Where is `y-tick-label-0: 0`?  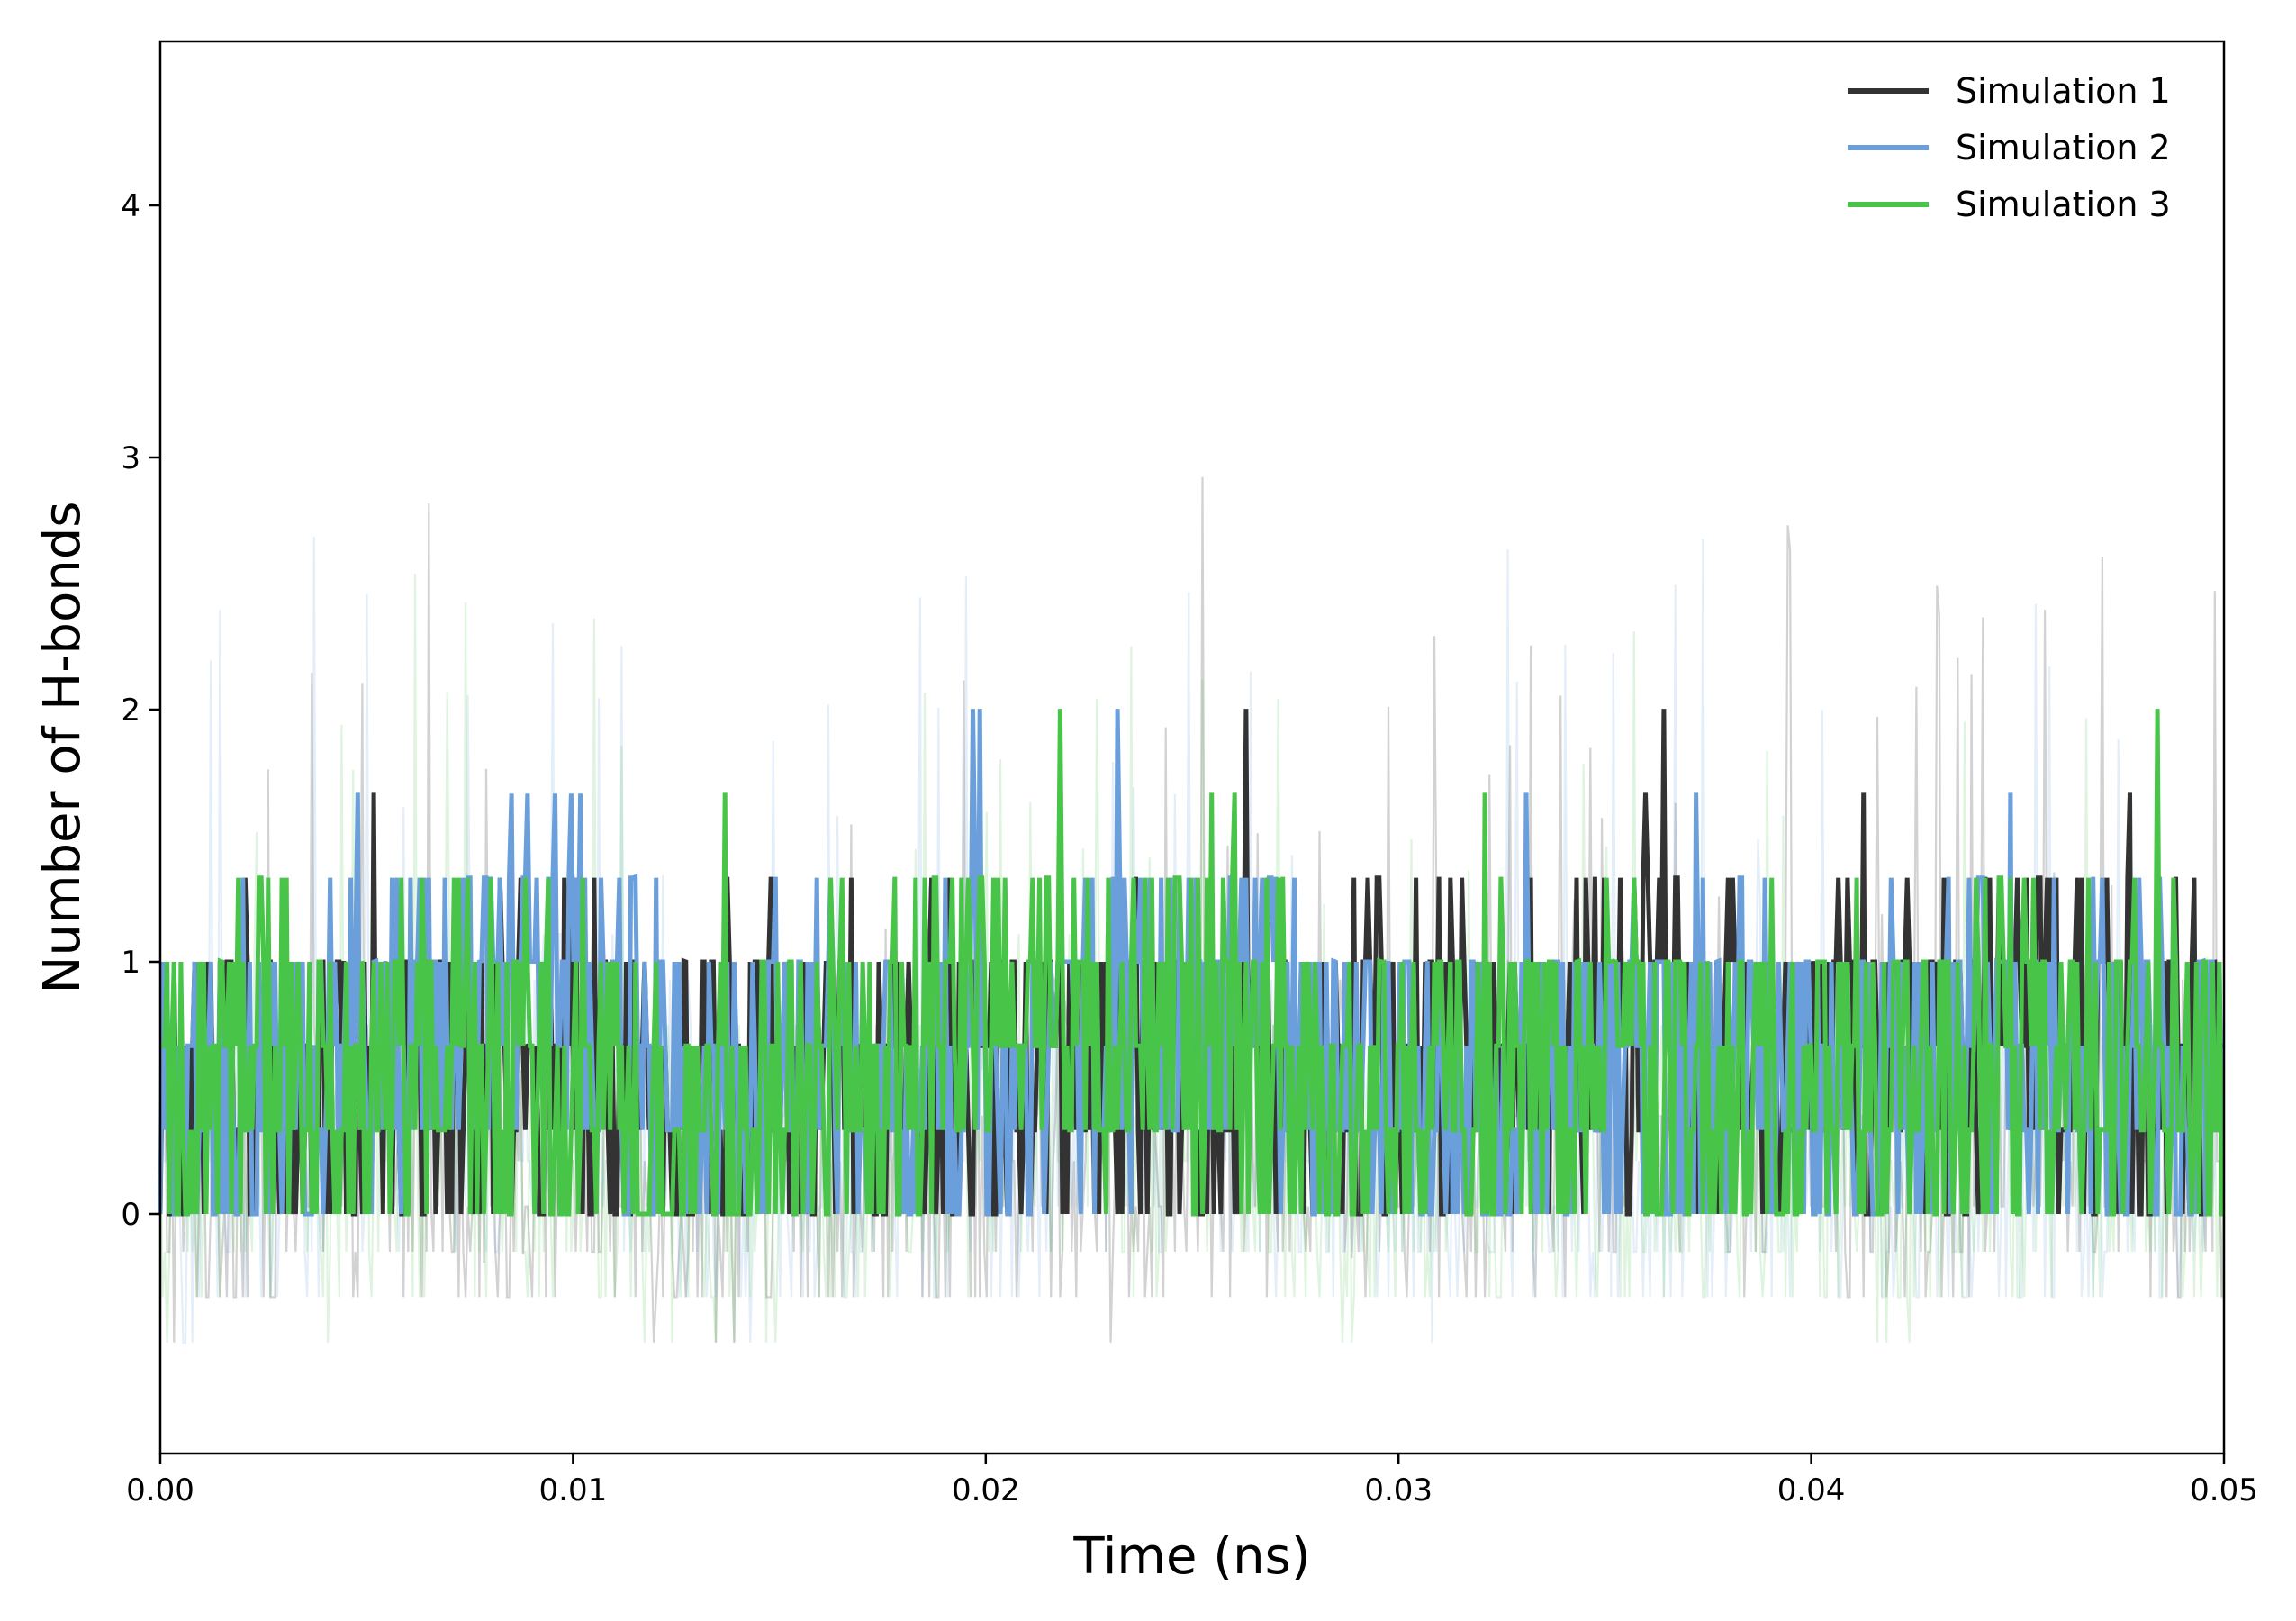
y-tick-label-0: 0 is located at coordinates (130, 1215).